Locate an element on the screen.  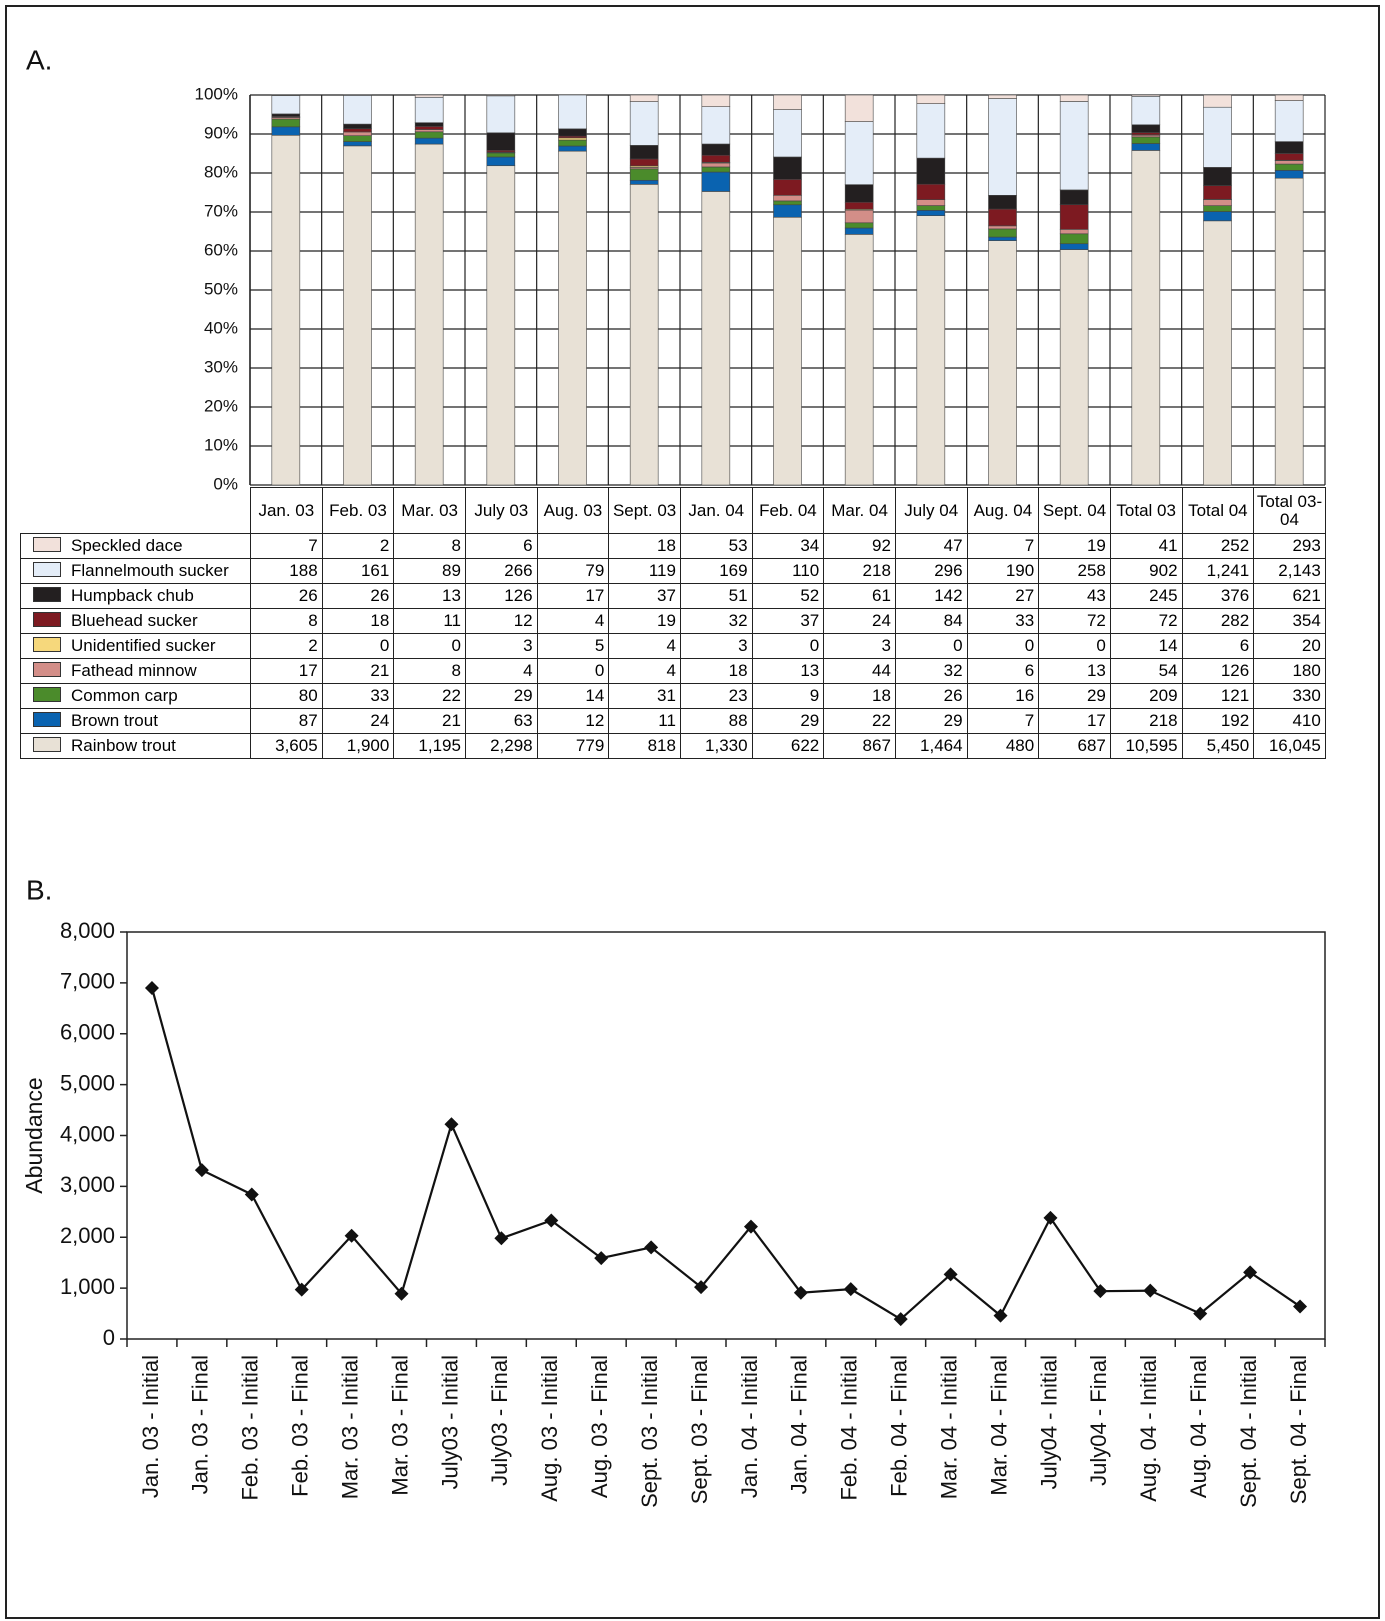
table-cell: 87 is located at coordinates (286, 721).